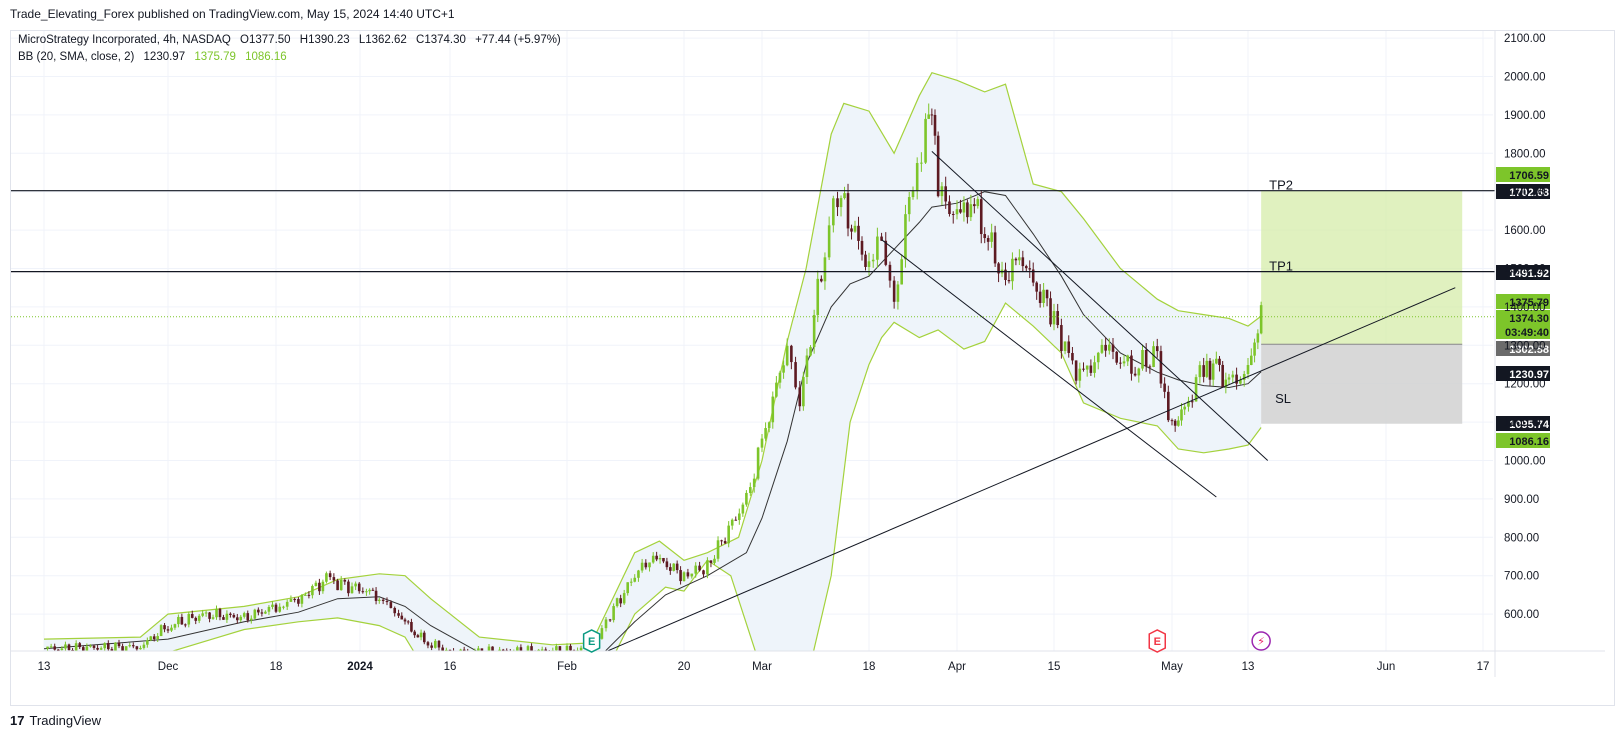  What do you see at coordinates (1521, 615) in the screenshot?
I see `price-tick-label: 600.00` at bounding box center [1521, 615].